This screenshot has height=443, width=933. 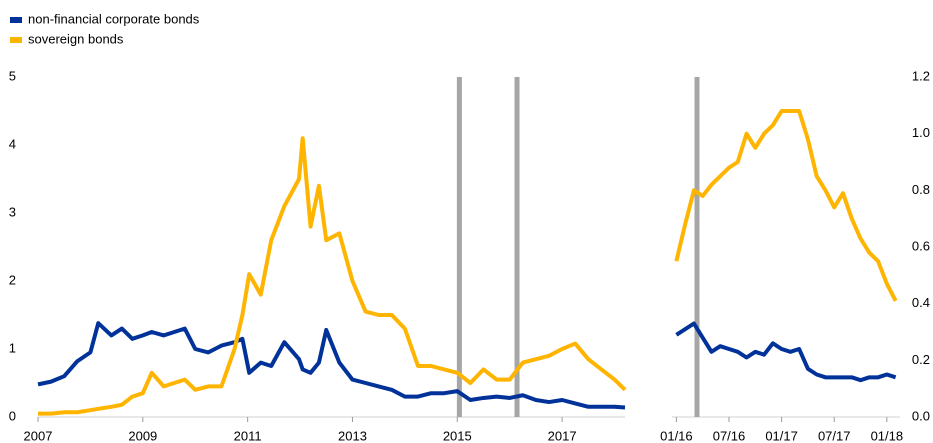 I want to click on x-tick-label: 2011, so click(x=248, y=435).